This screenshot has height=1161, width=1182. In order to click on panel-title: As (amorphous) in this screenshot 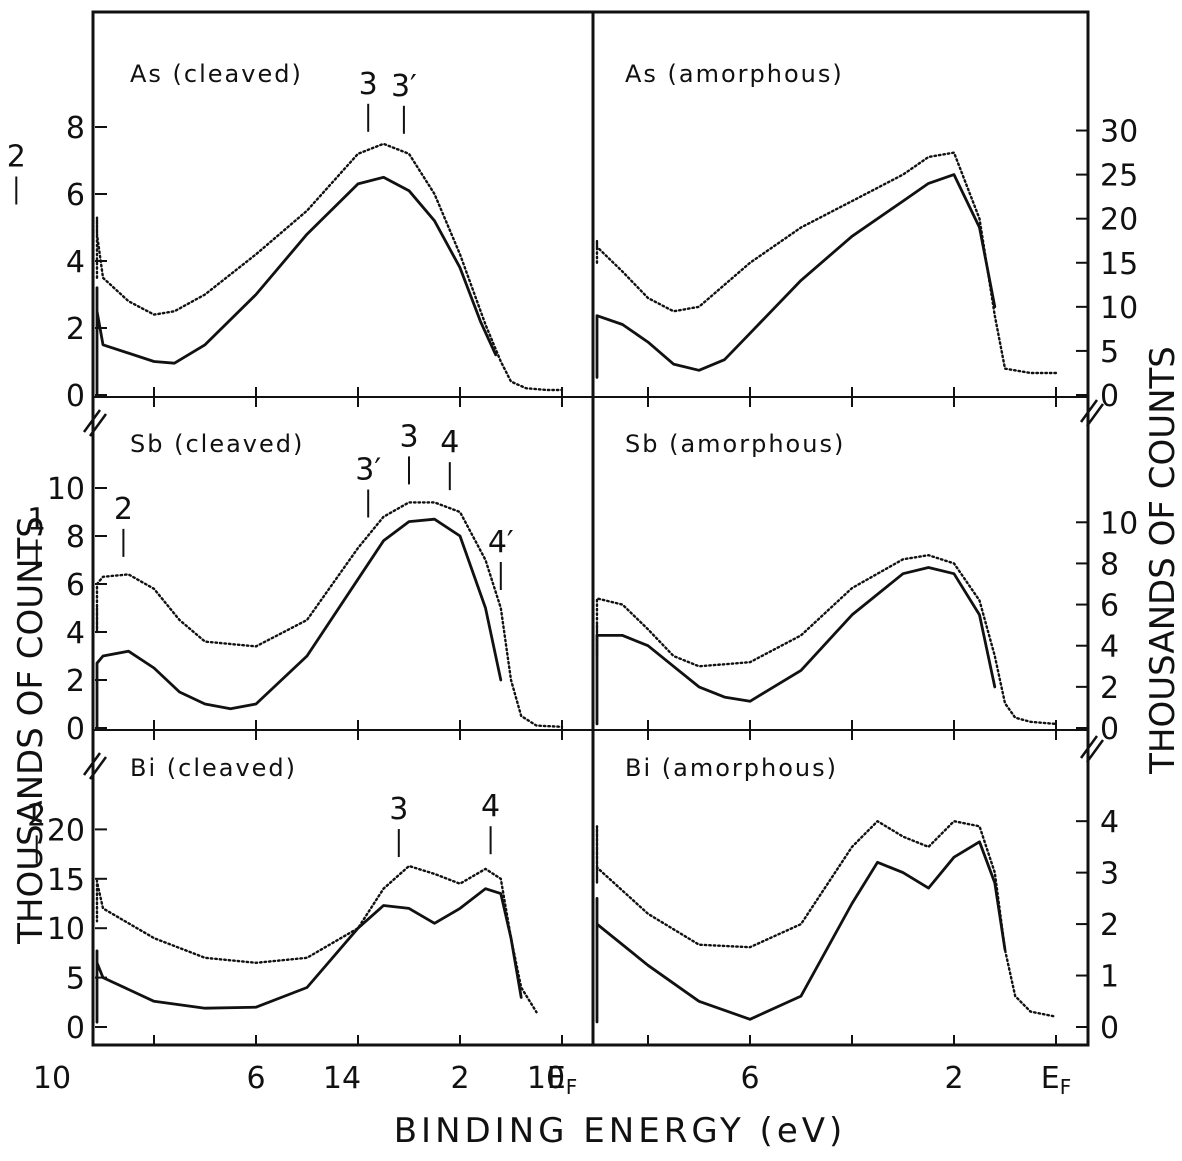, I will do `click(734, 74)`.